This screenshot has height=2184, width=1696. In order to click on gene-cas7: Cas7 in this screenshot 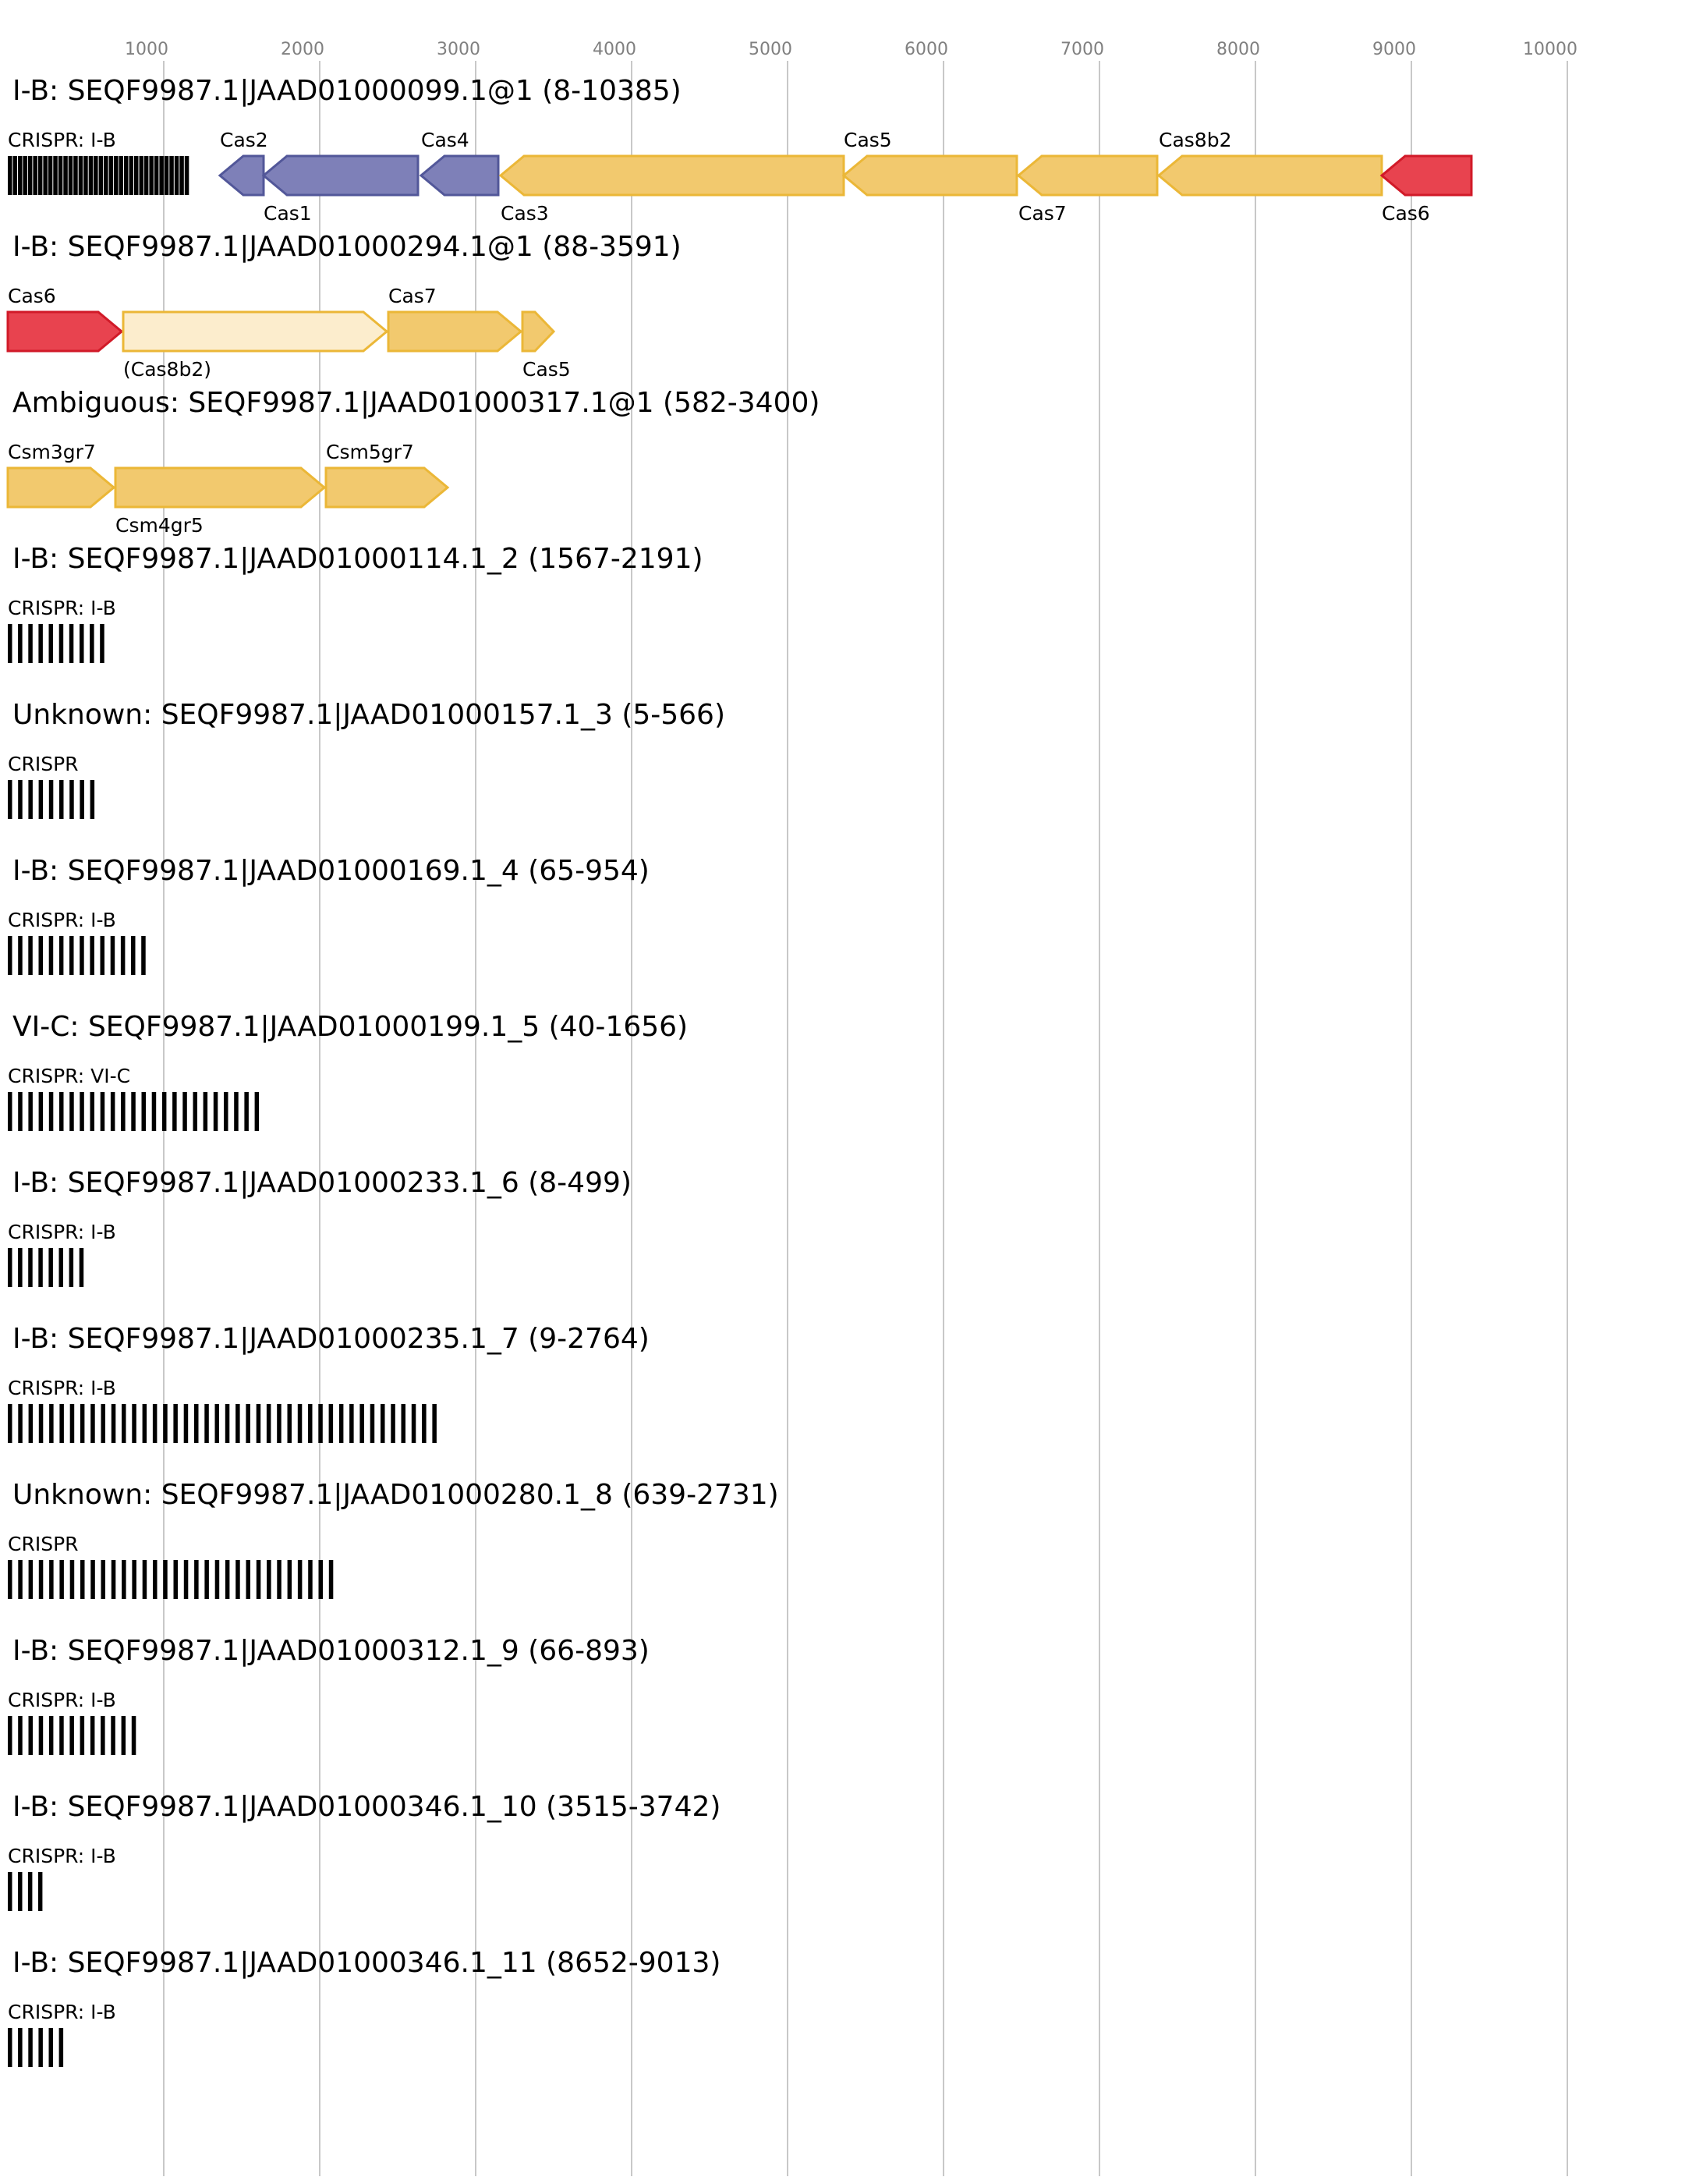, I will do `click(1087, 189)`.